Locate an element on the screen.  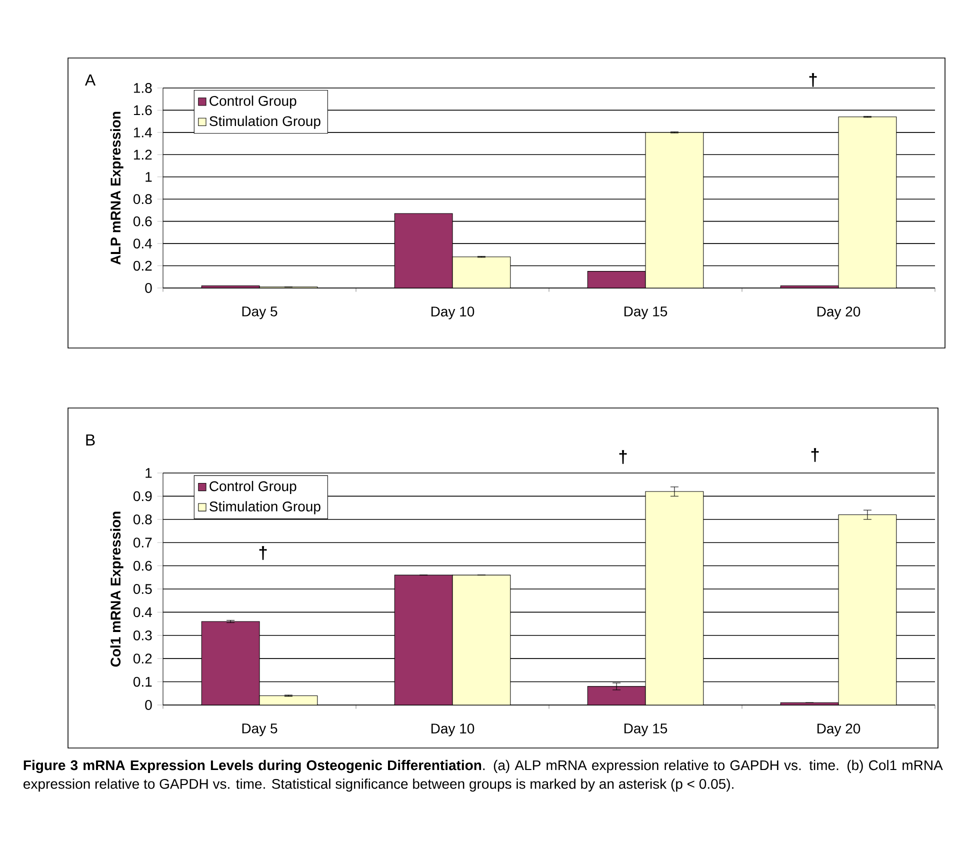
y-tick-label: 1.8 is located at coordinates (143, 88).